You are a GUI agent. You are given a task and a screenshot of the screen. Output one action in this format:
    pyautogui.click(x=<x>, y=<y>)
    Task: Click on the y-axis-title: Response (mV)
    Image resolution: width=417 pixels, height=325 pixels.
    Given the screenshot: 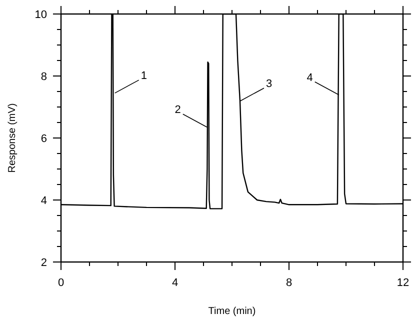 What is the action you would take?
    pyautogui.click(x=12, y=138)
    